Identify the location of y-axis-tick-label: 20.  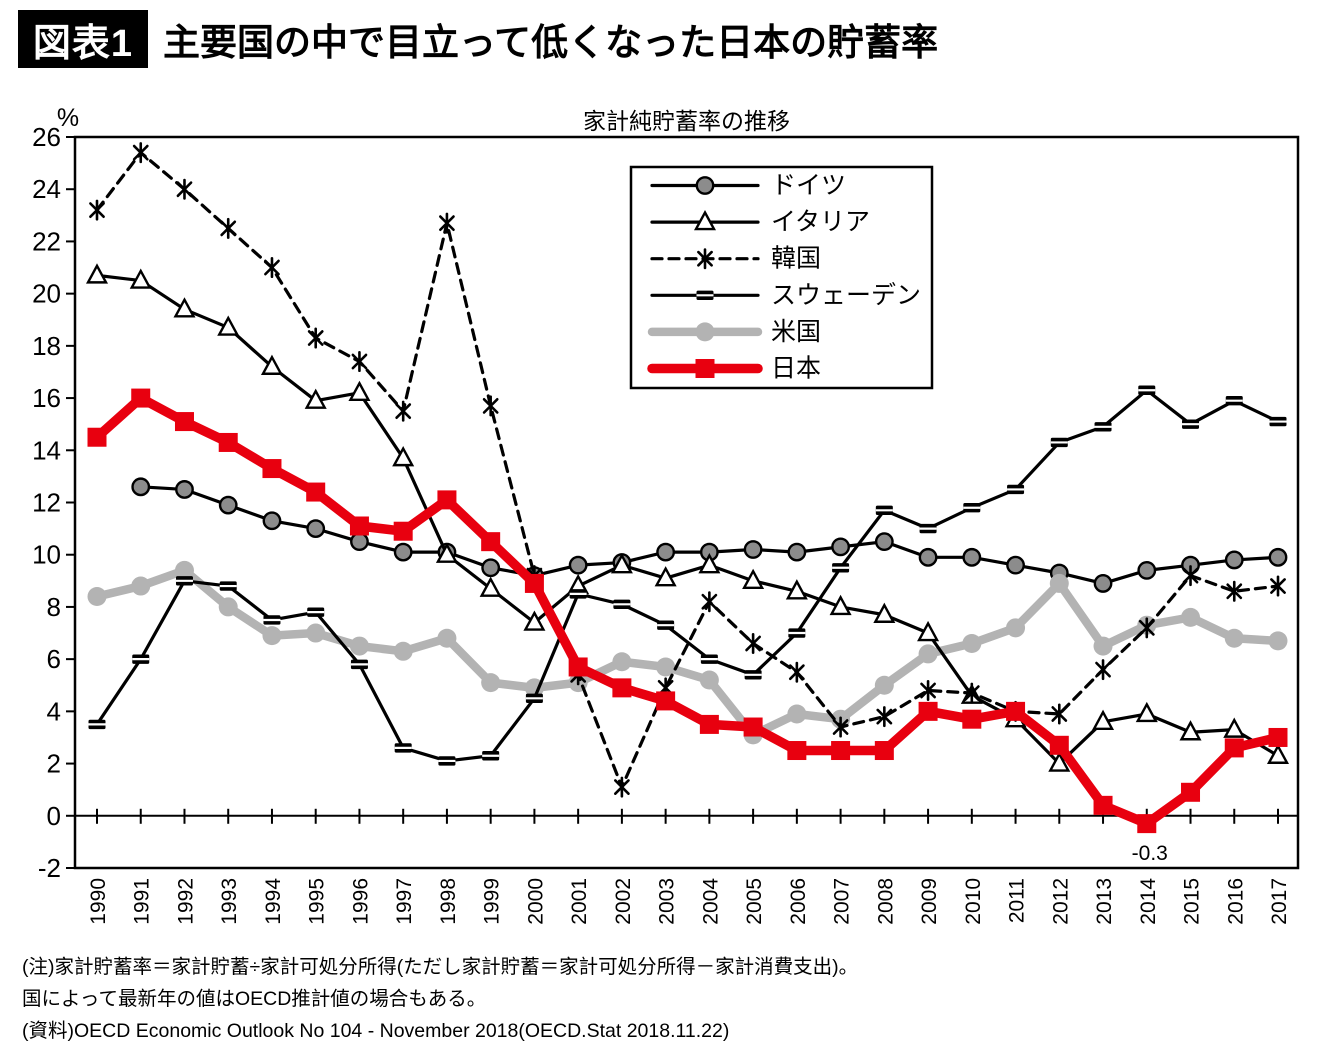
(46, 294).